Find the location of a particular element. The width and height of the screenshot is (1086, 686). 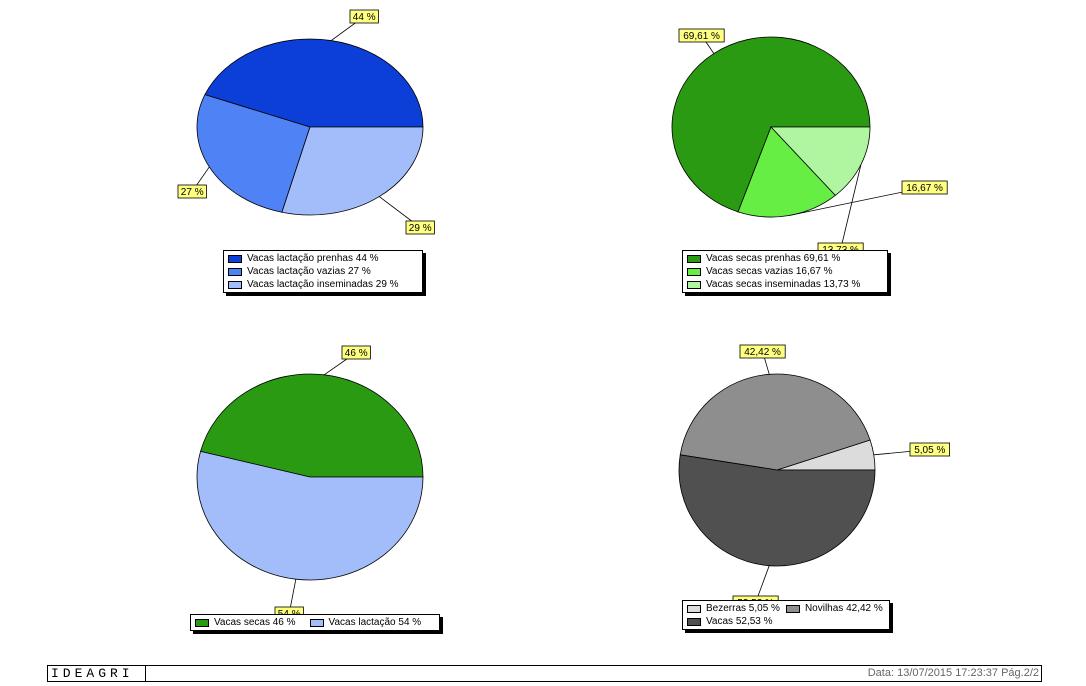

legend-item: Vacas secas 46 % is located at coordinates (245, 622).